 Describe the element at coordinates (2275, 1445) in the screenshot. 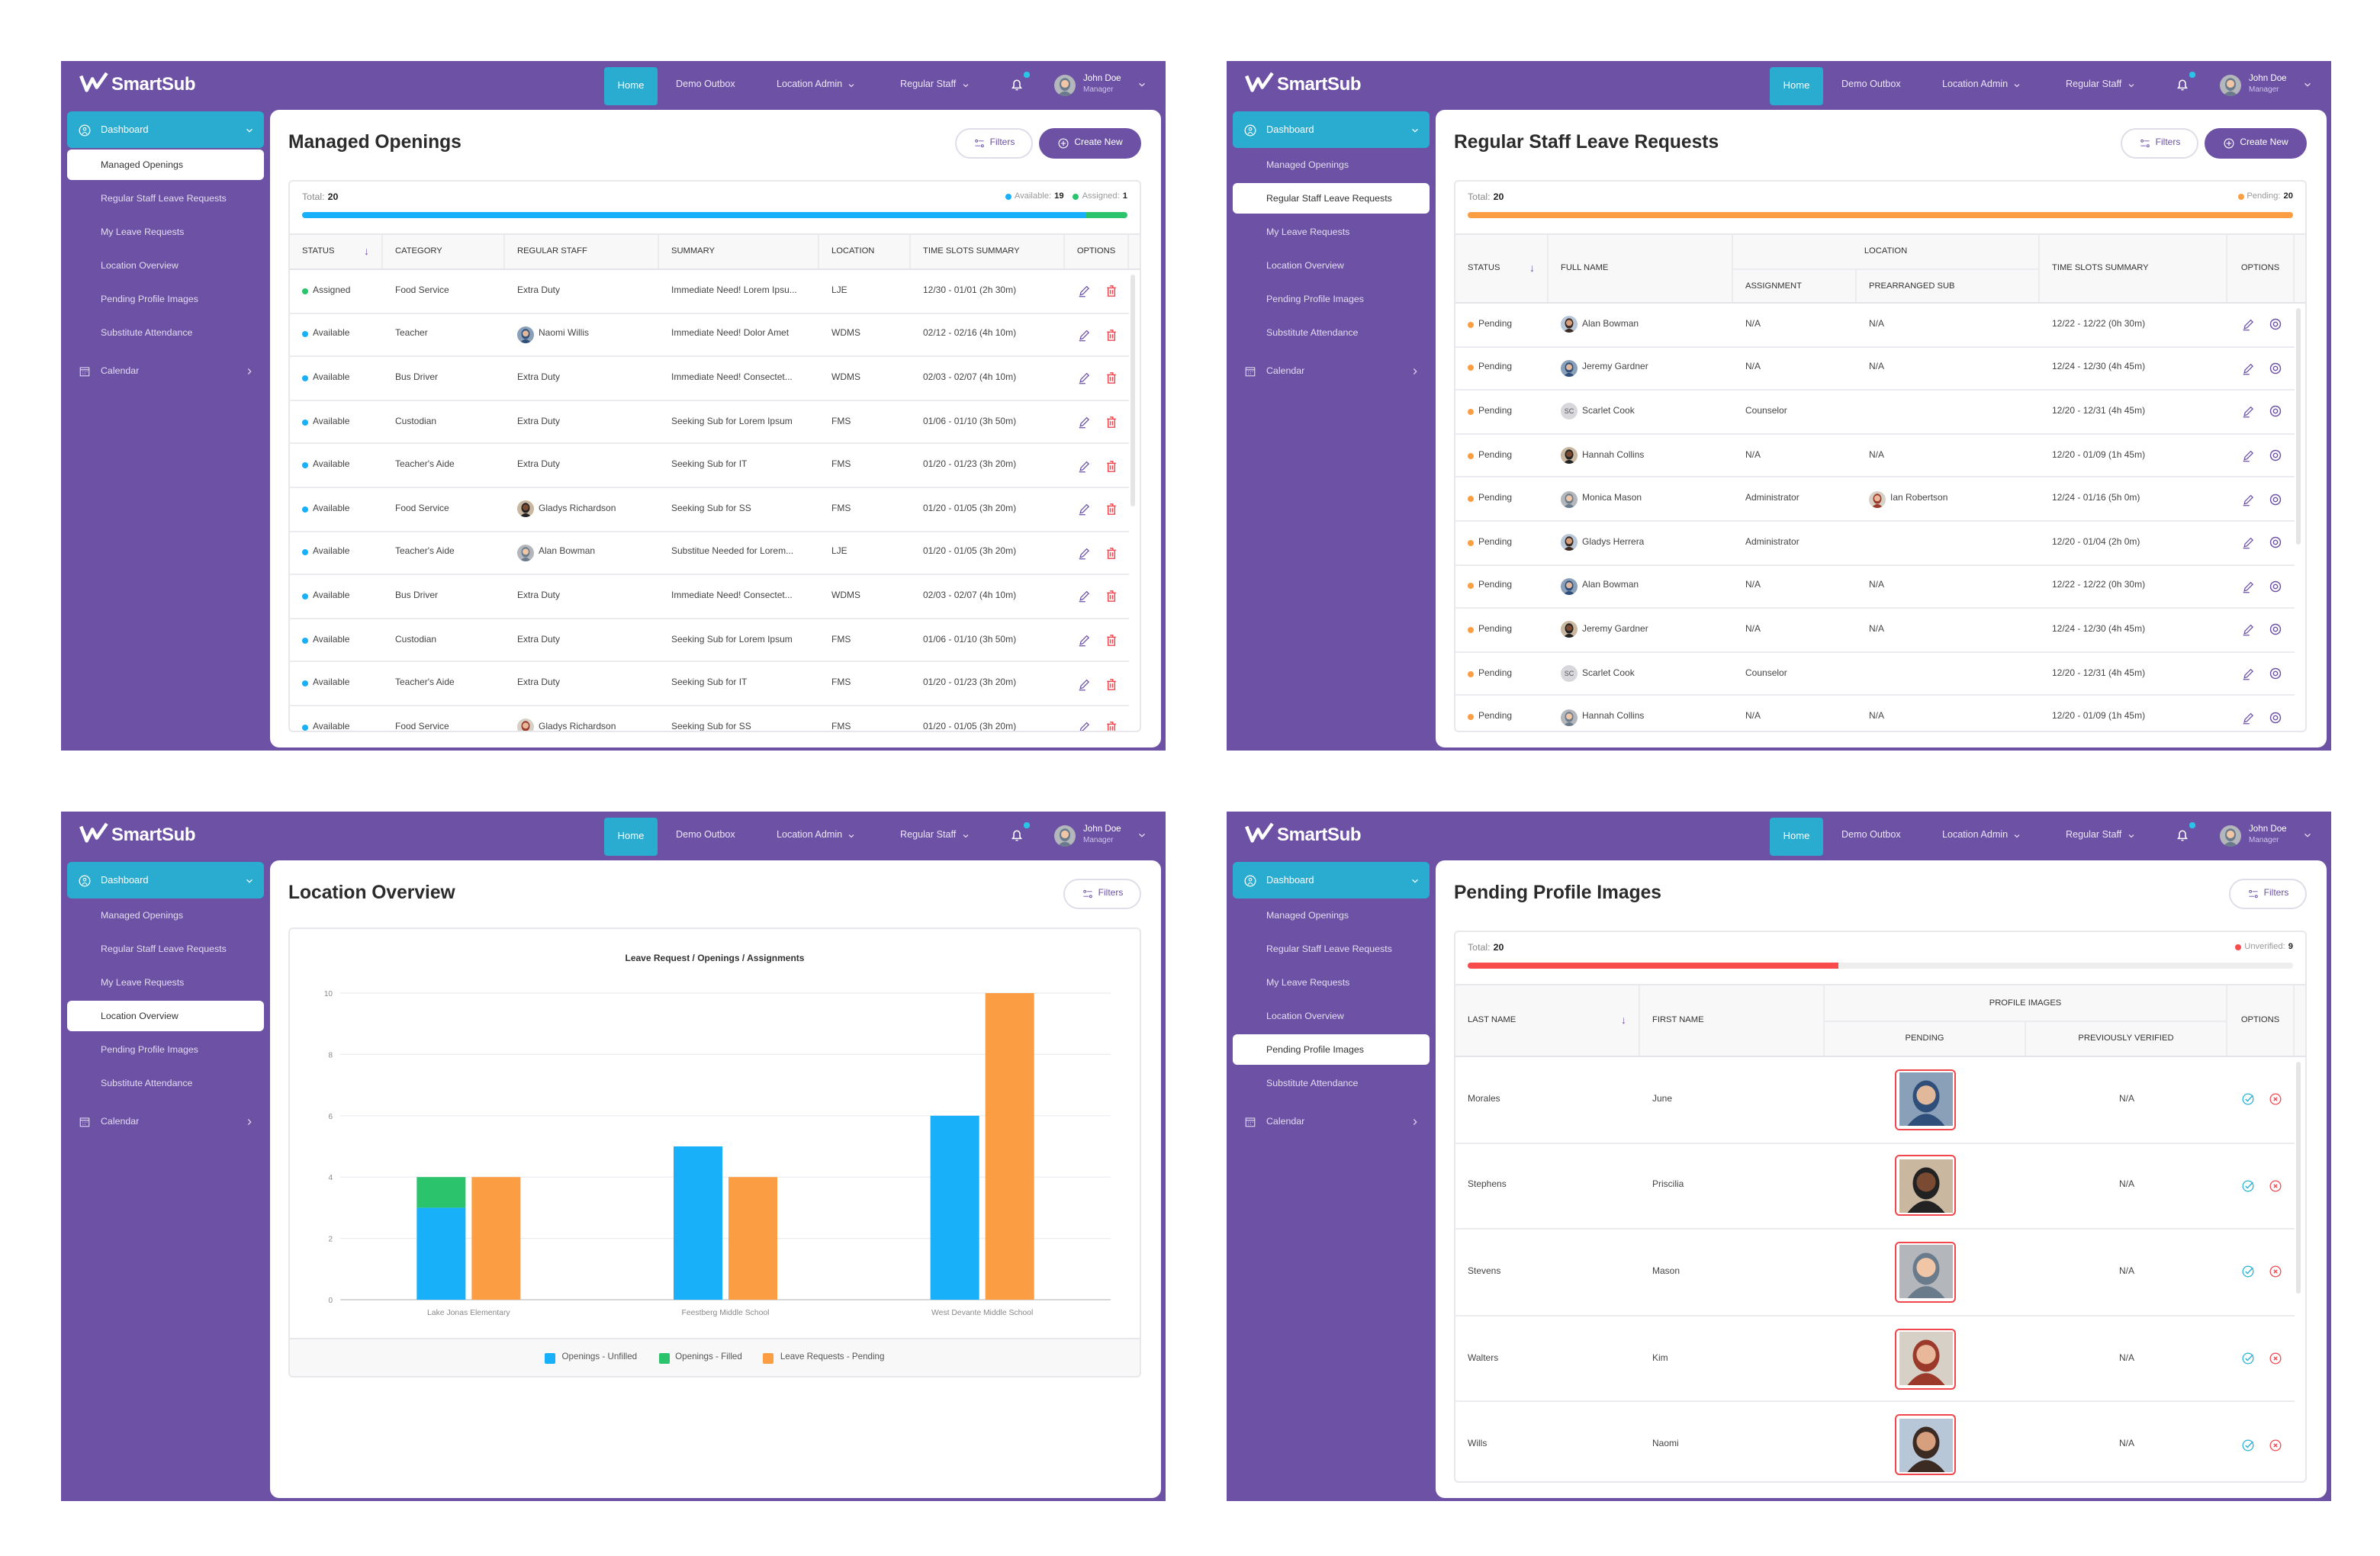

I see `reject-x-icon` at that location.